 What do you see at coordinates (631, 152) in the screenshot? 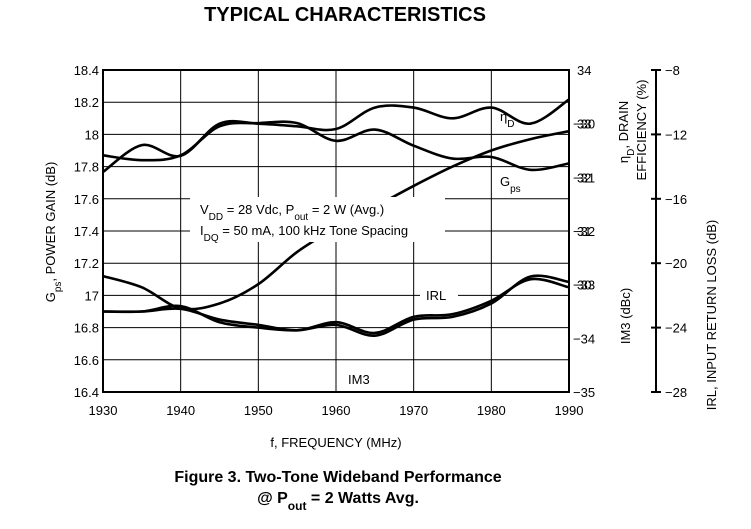
I see `drain-efficiency-label-sub: D` at bounding box center [631, 152].